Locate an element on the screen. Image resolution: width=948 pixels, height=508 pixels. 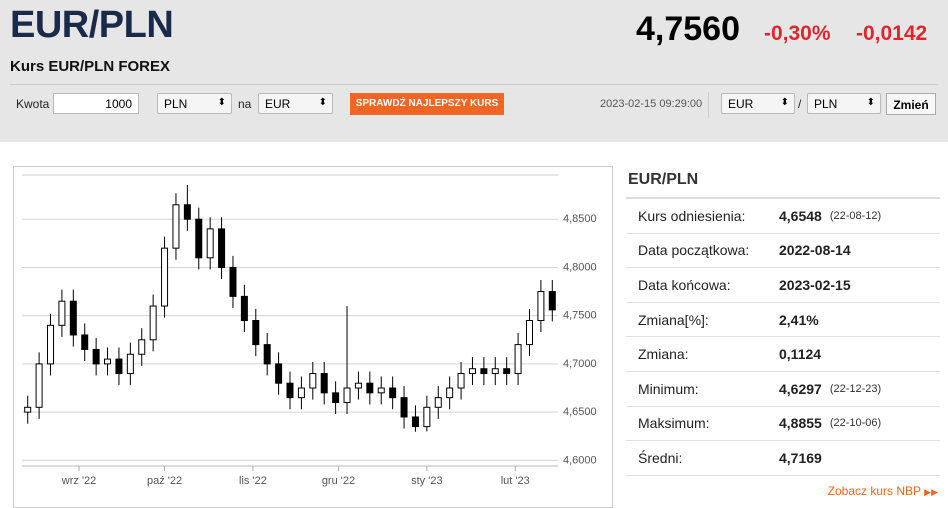
rate: 4,7560 is located at coordinates (688, 29).